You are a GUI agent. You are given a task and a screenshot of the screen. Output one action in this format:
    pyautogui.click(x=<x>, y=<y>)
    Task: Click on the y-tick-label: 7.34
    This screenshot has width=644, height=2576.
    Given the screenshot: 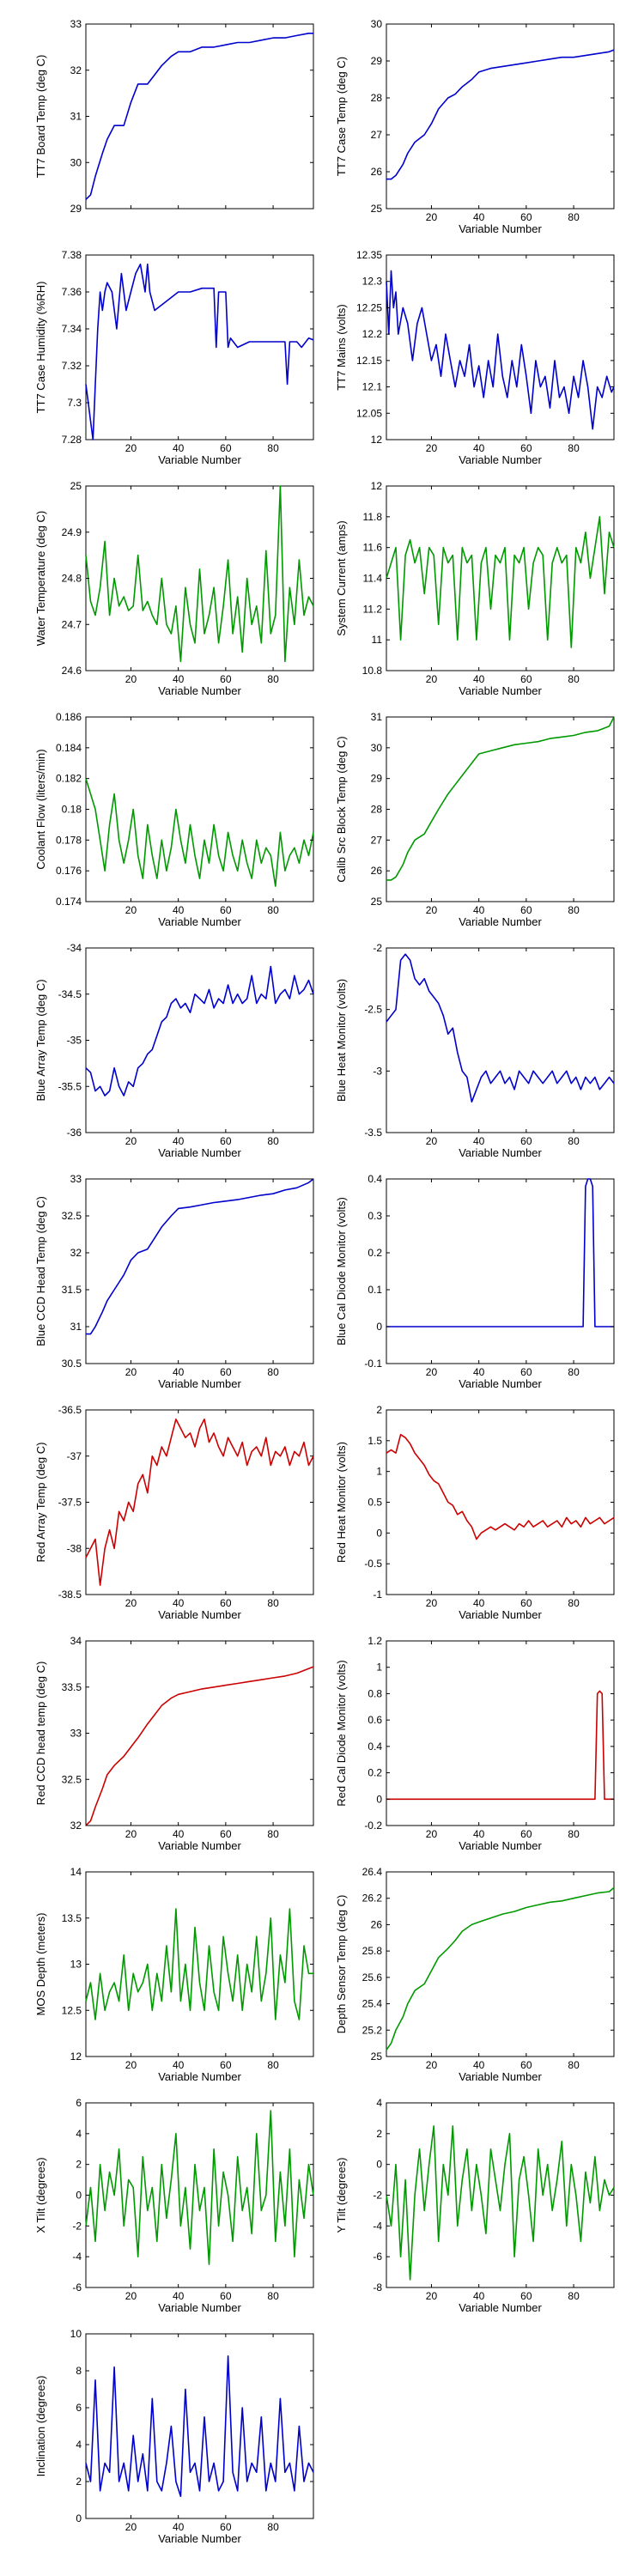 What is the action you would take?
    pyautogui.click(x=72, y=329)
    